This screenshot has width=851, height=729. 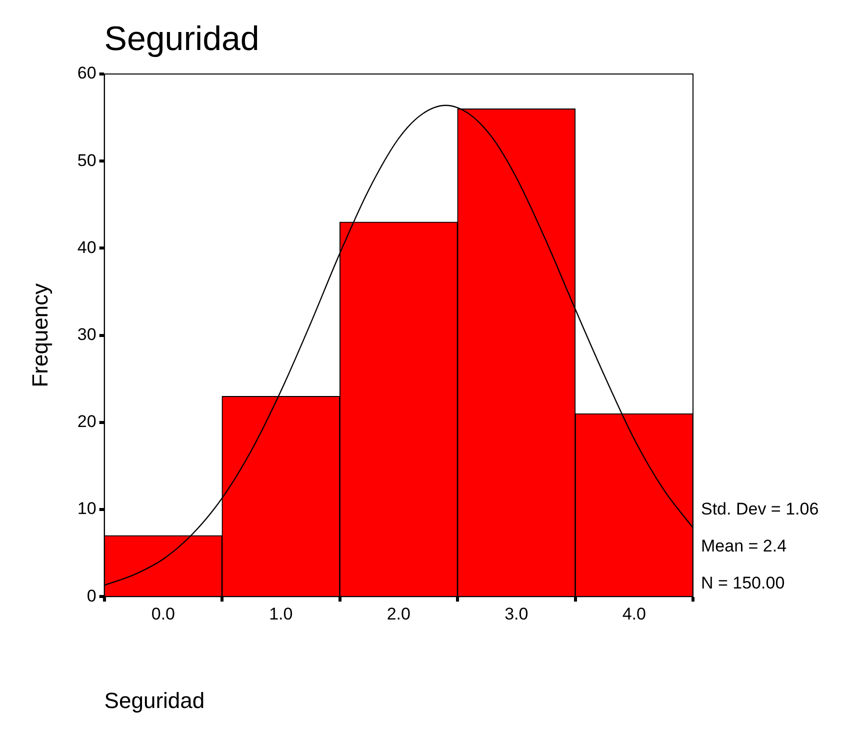 What do you see at coordinates (86, 160) in the screenshot?
I see `y-tick-label: 50` at bounding box center [86, 160].